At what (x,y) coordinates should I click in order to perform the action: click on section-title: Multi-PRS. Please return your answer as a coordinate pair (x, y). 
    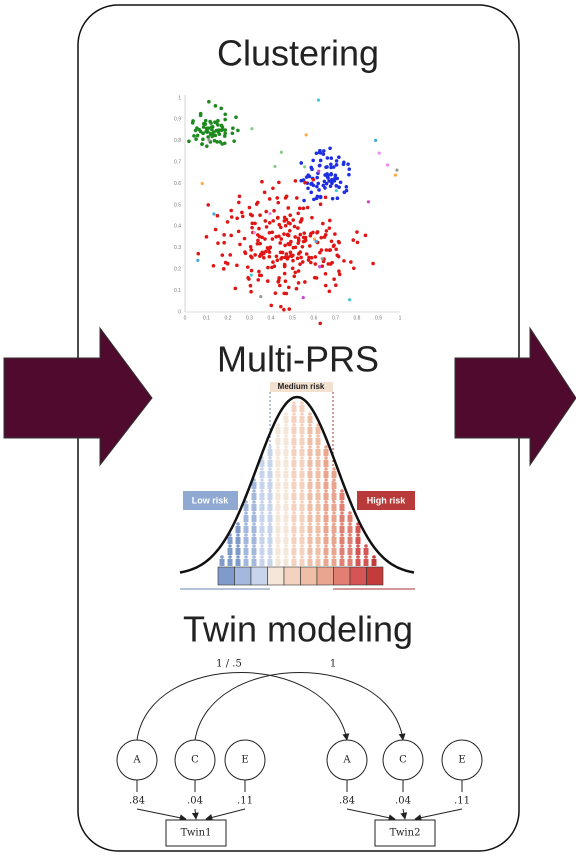
    Looking at the image, I should click on (298, 359).